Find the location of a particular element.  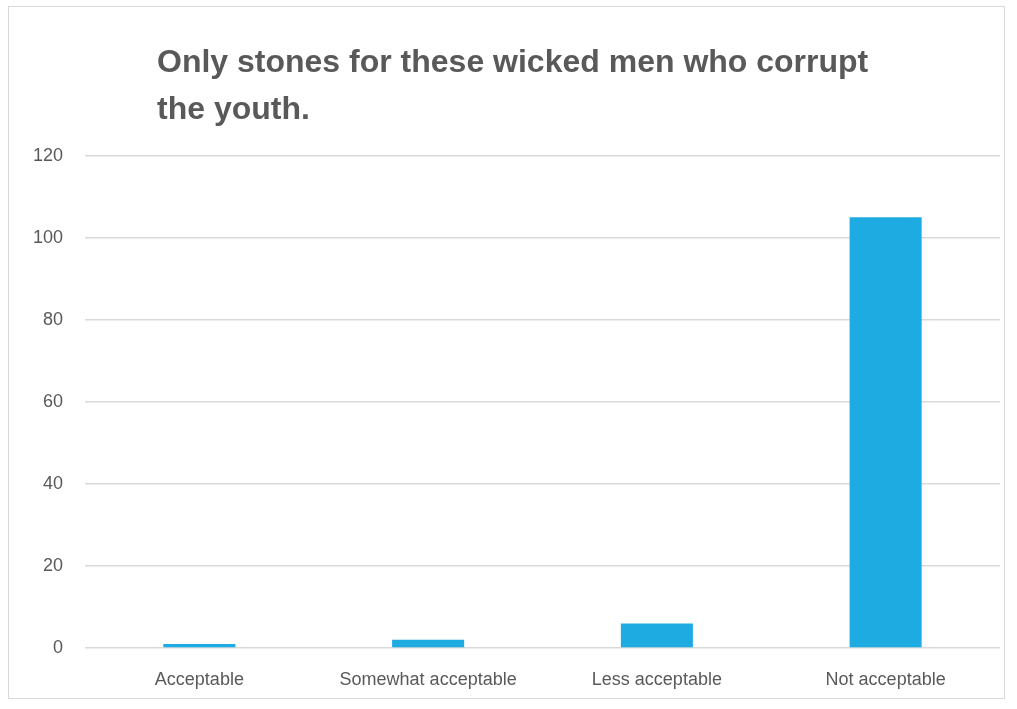

x-tick-label: Not acceptable is located at coordinates (885, 678).